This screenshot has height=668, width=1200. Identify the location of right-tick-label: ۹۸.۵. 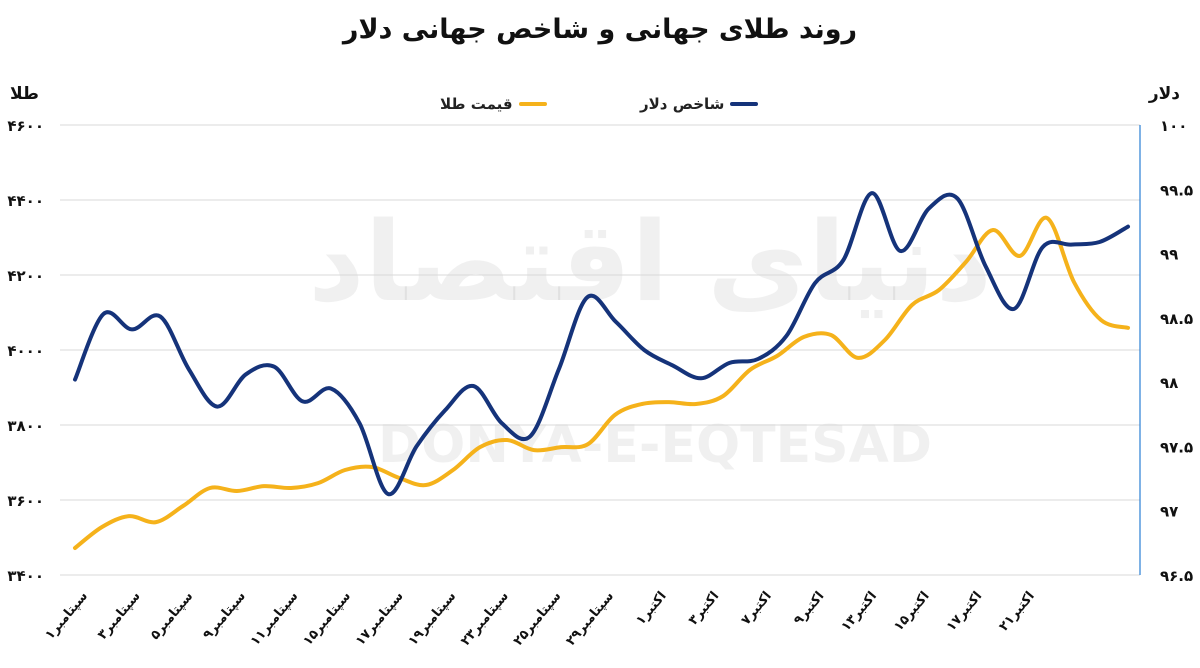
(1176, 319).